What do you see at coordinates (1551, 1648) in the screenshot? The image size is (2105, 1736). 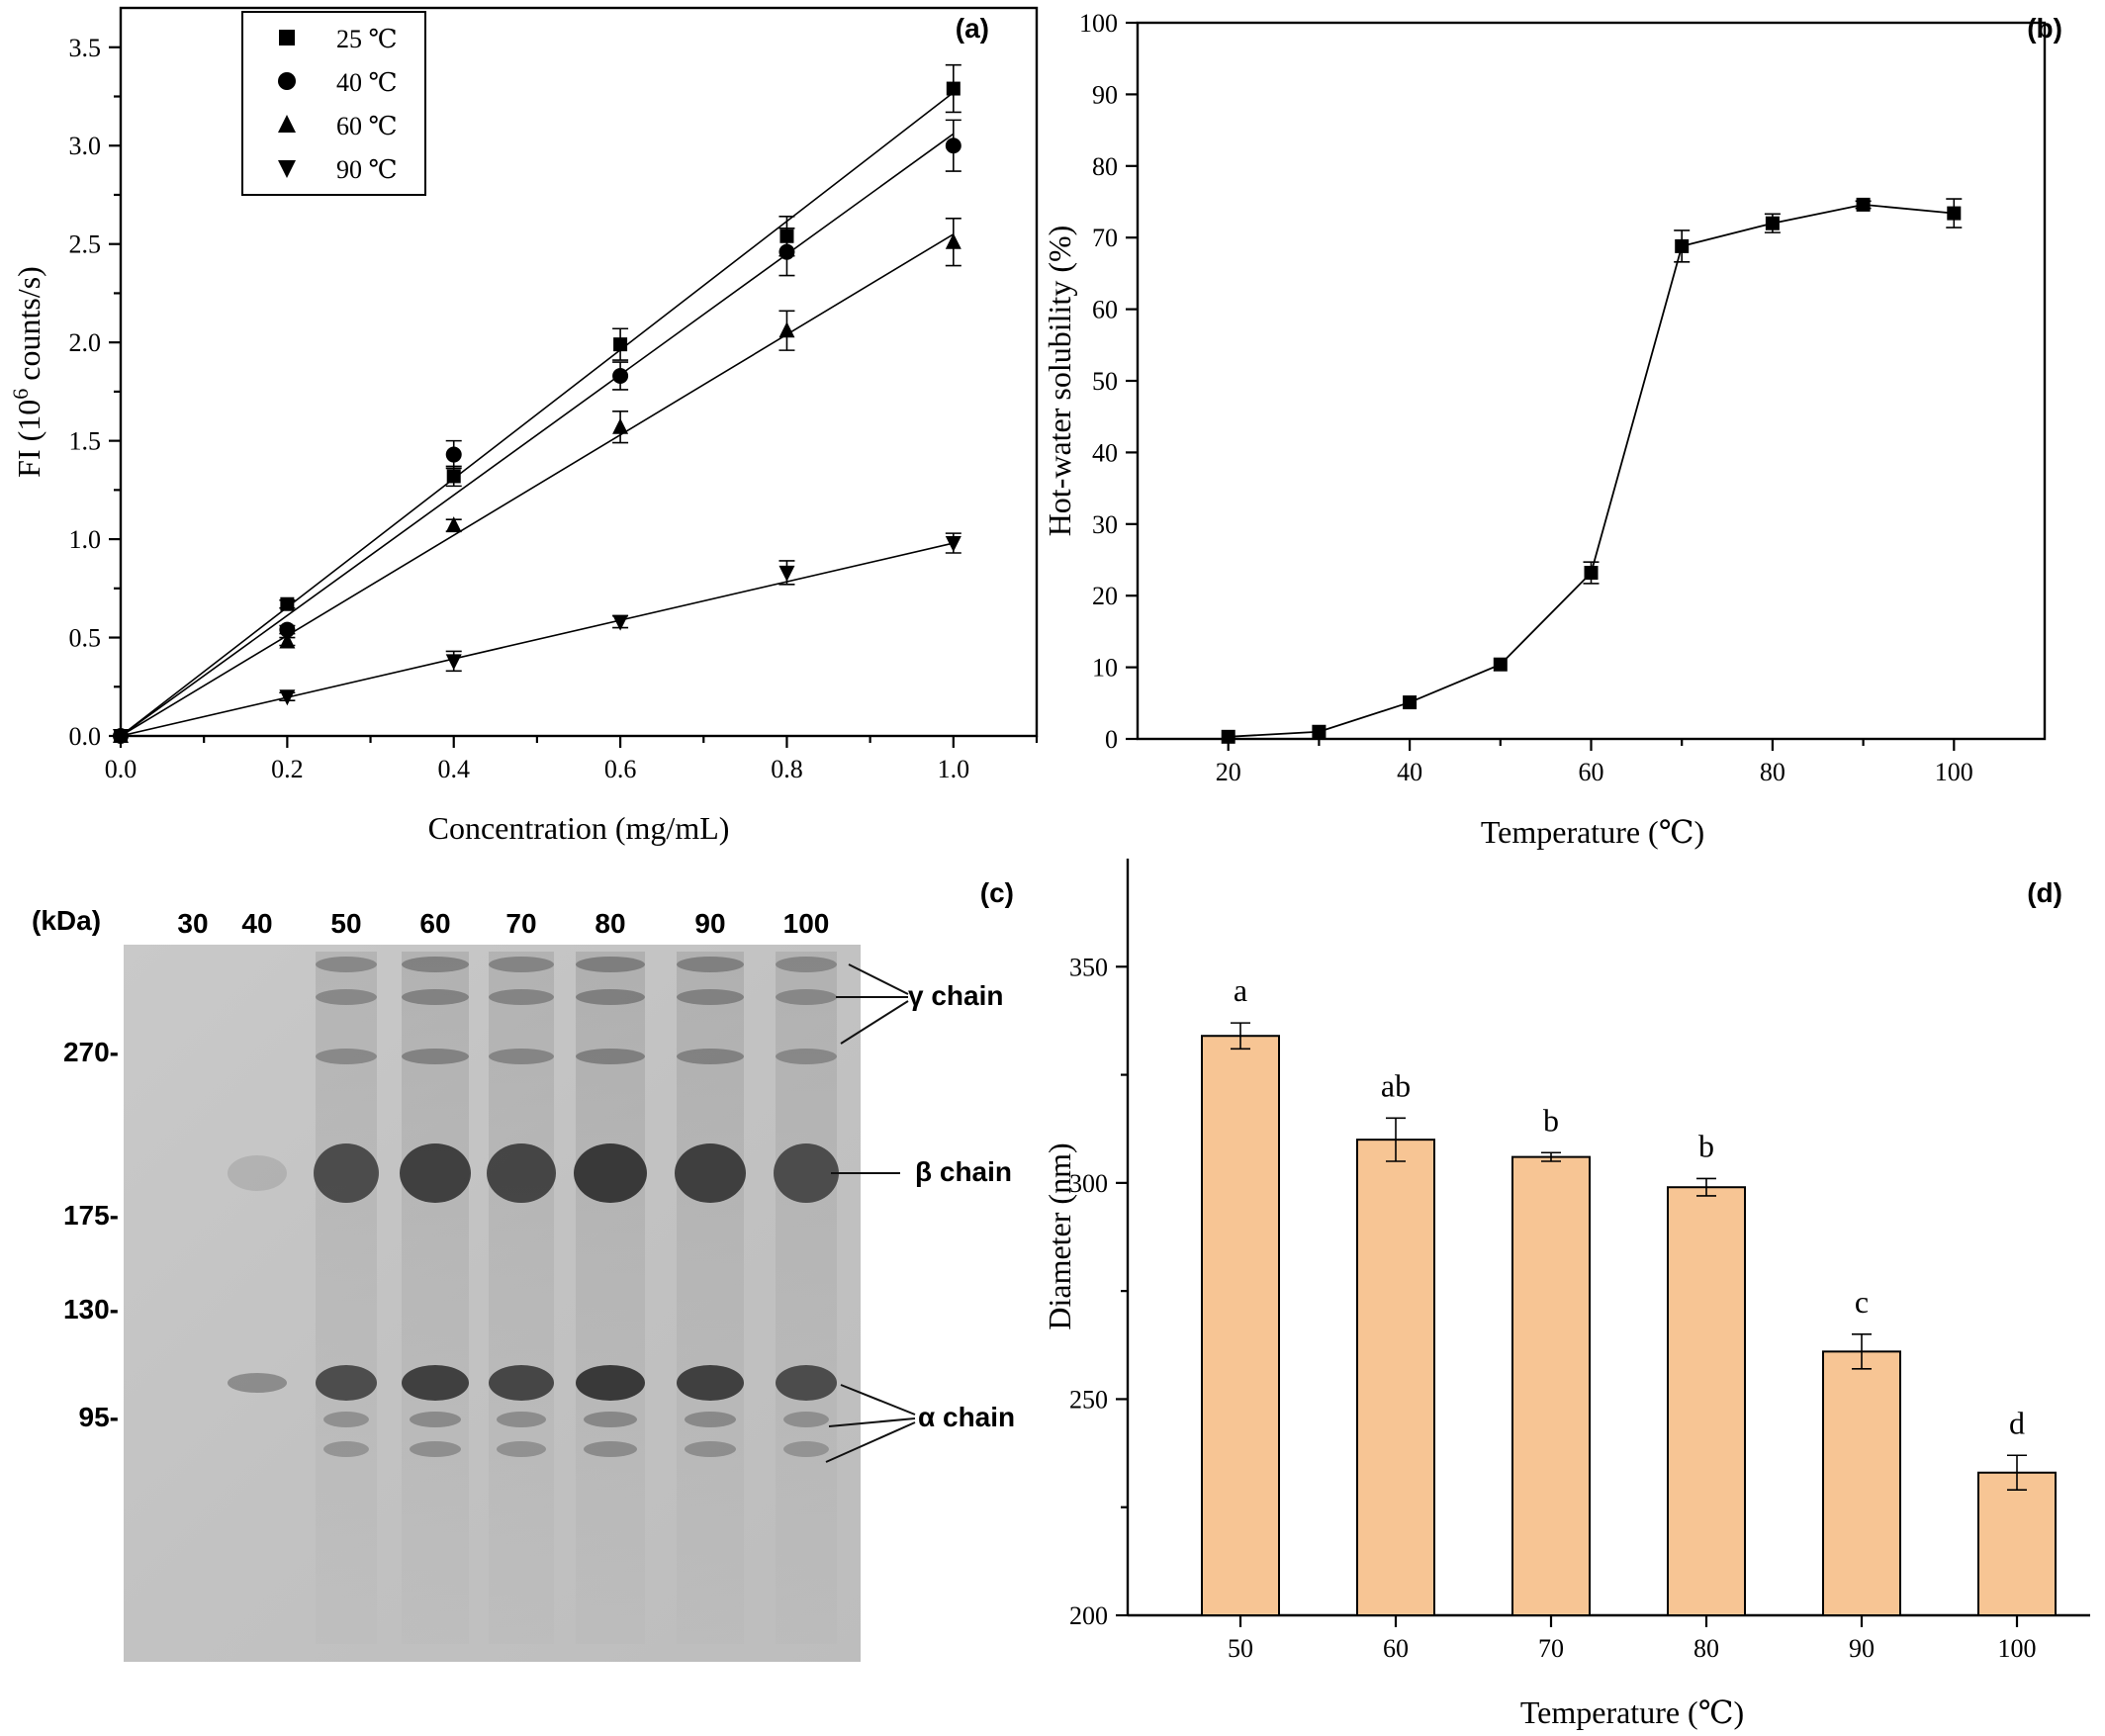 I see `x-tick-label: 70` at bounding box center [1551, 1648].